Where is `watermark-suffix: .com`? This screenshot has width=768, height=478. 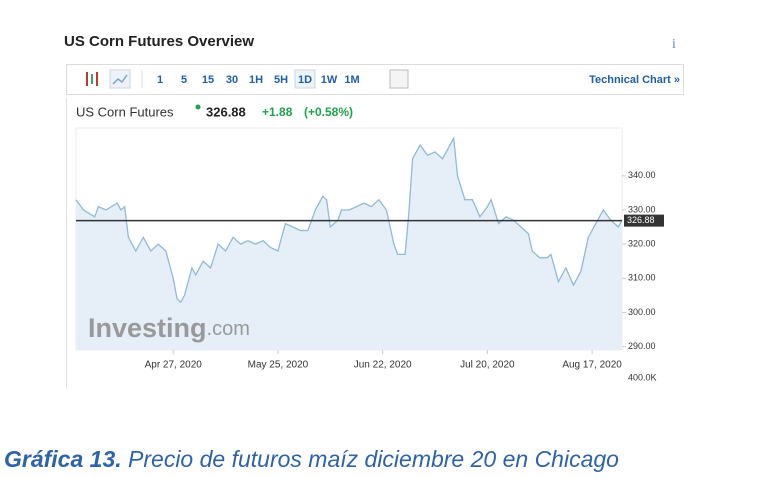 watermark-suffix: .com is located at coordinates (228, 329).